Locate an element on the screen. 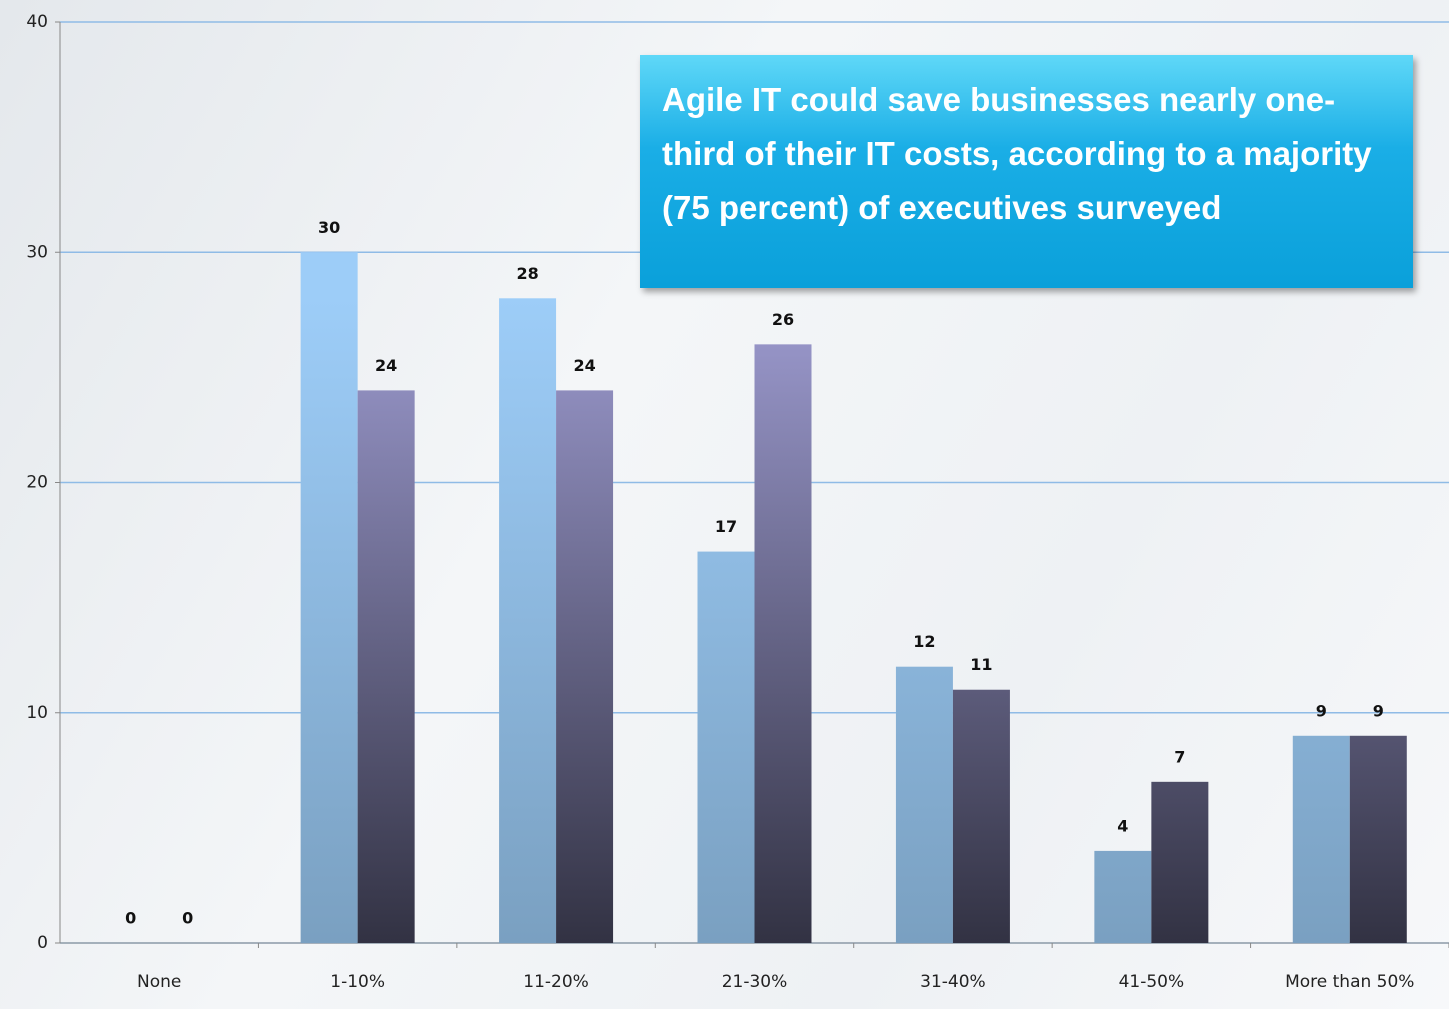  value-label: 11 is located at coordinates (981, 664).